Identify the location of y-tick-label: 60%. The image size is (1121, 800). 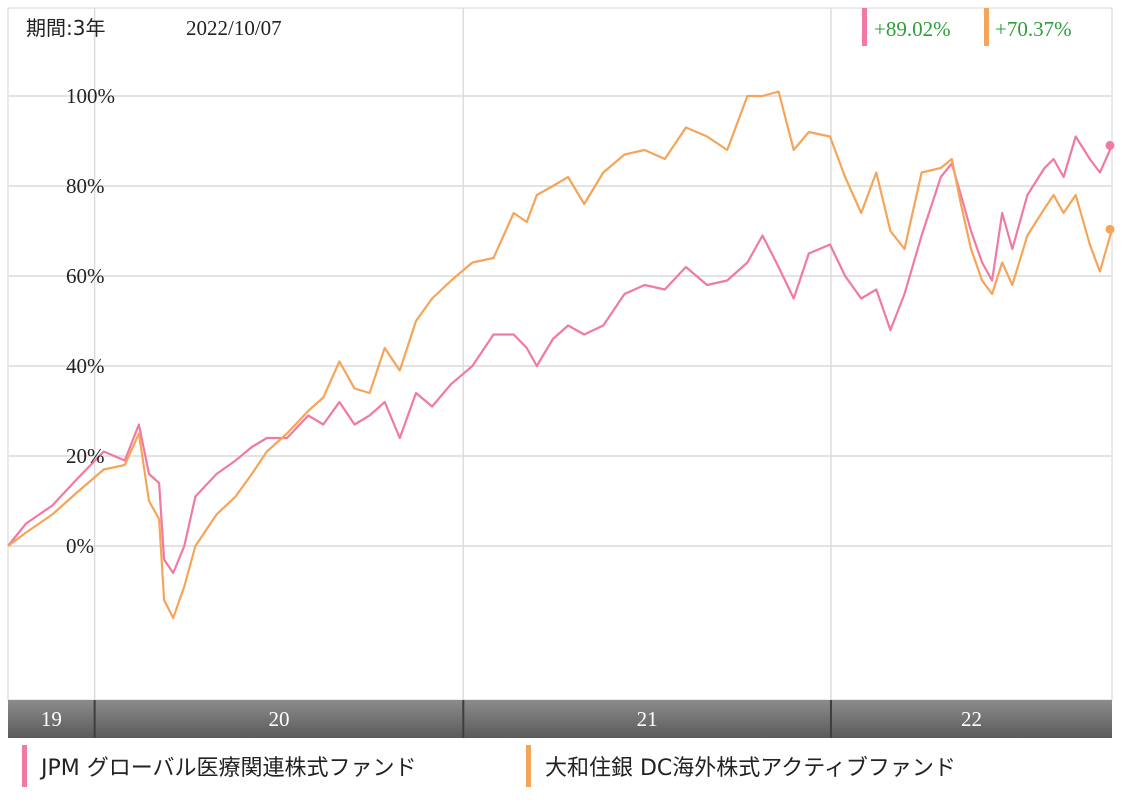
(85, 276).